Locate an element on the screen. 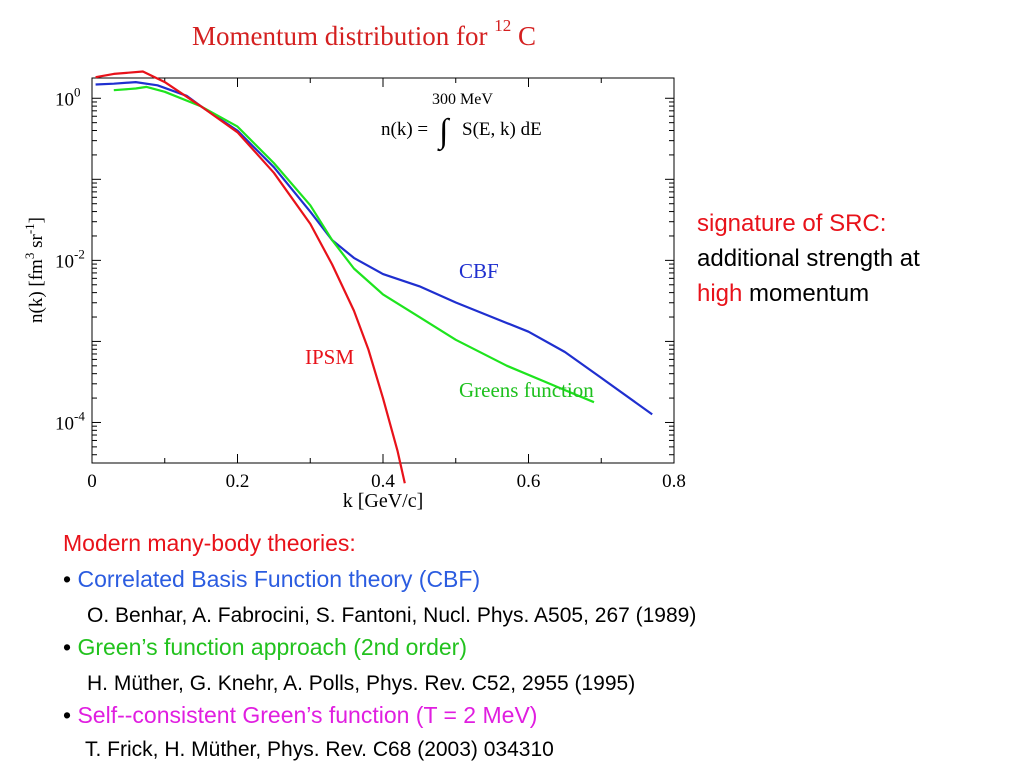 The width and height of the screenshot is (1024, 768). y-label-sup1: 3 is located at coordinates (29, 256).